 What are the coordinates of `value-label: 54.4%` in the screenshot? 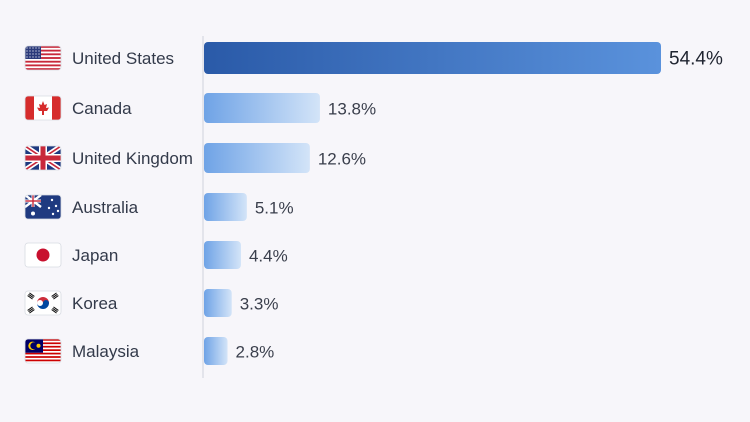 It's located at (696, 59).